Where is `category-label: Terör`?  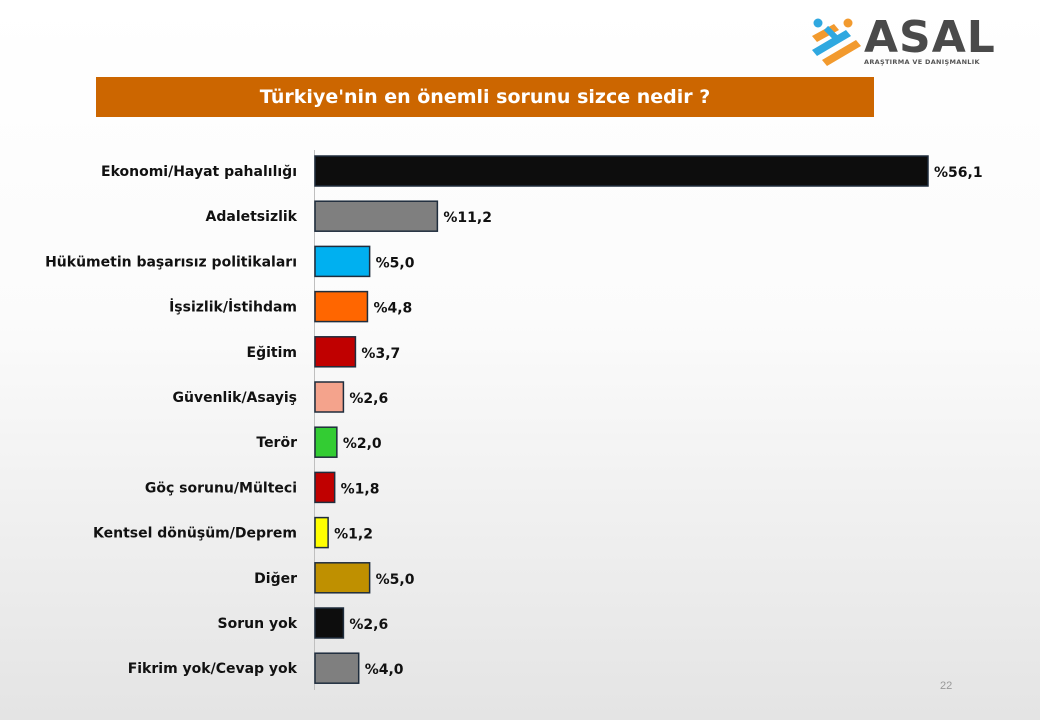 category-label: Terör is located at coordinates (276, 443).